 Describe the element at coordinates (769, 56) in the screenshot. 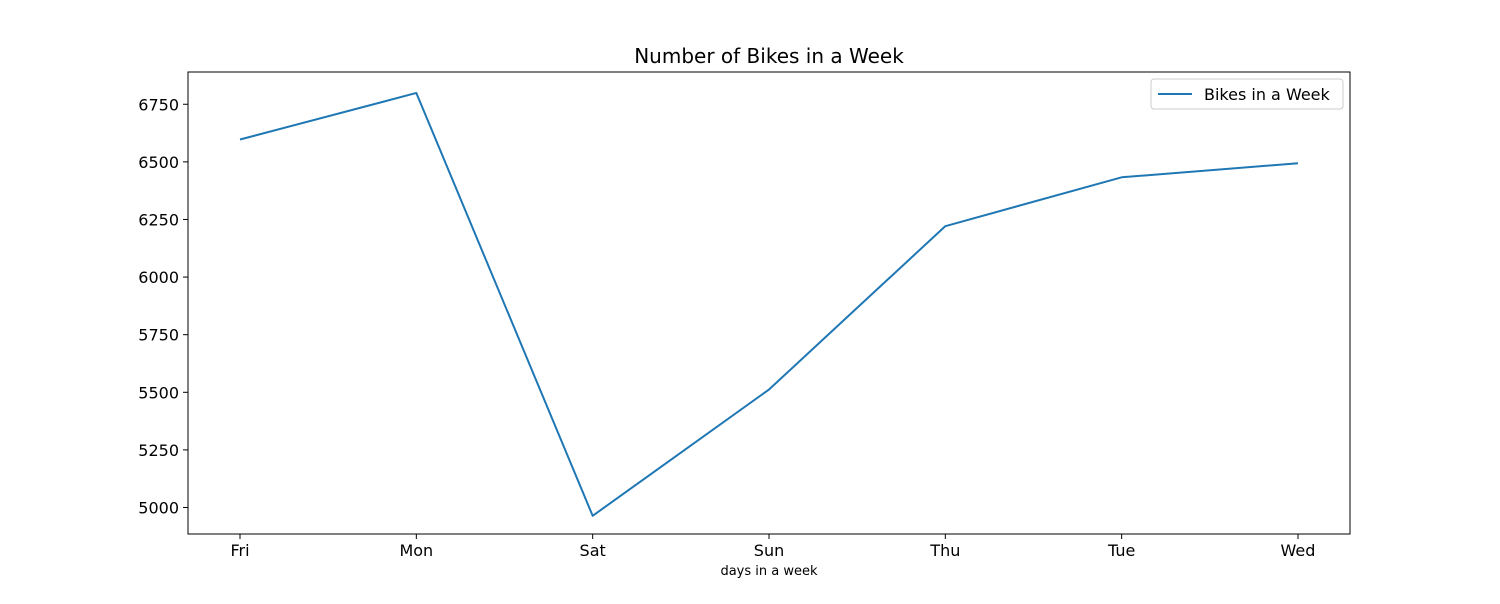

I see `chart-title: Number of Bikes in a Week` at that location.